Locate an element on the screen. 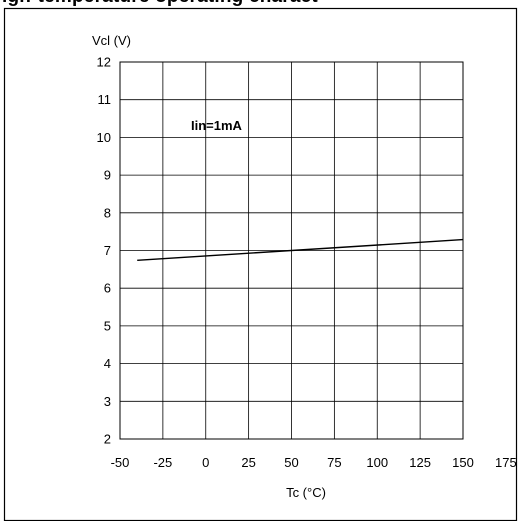 This screenshot has height=526, width=520. x-tick-label: 175 is located at coordinates (506, 462).